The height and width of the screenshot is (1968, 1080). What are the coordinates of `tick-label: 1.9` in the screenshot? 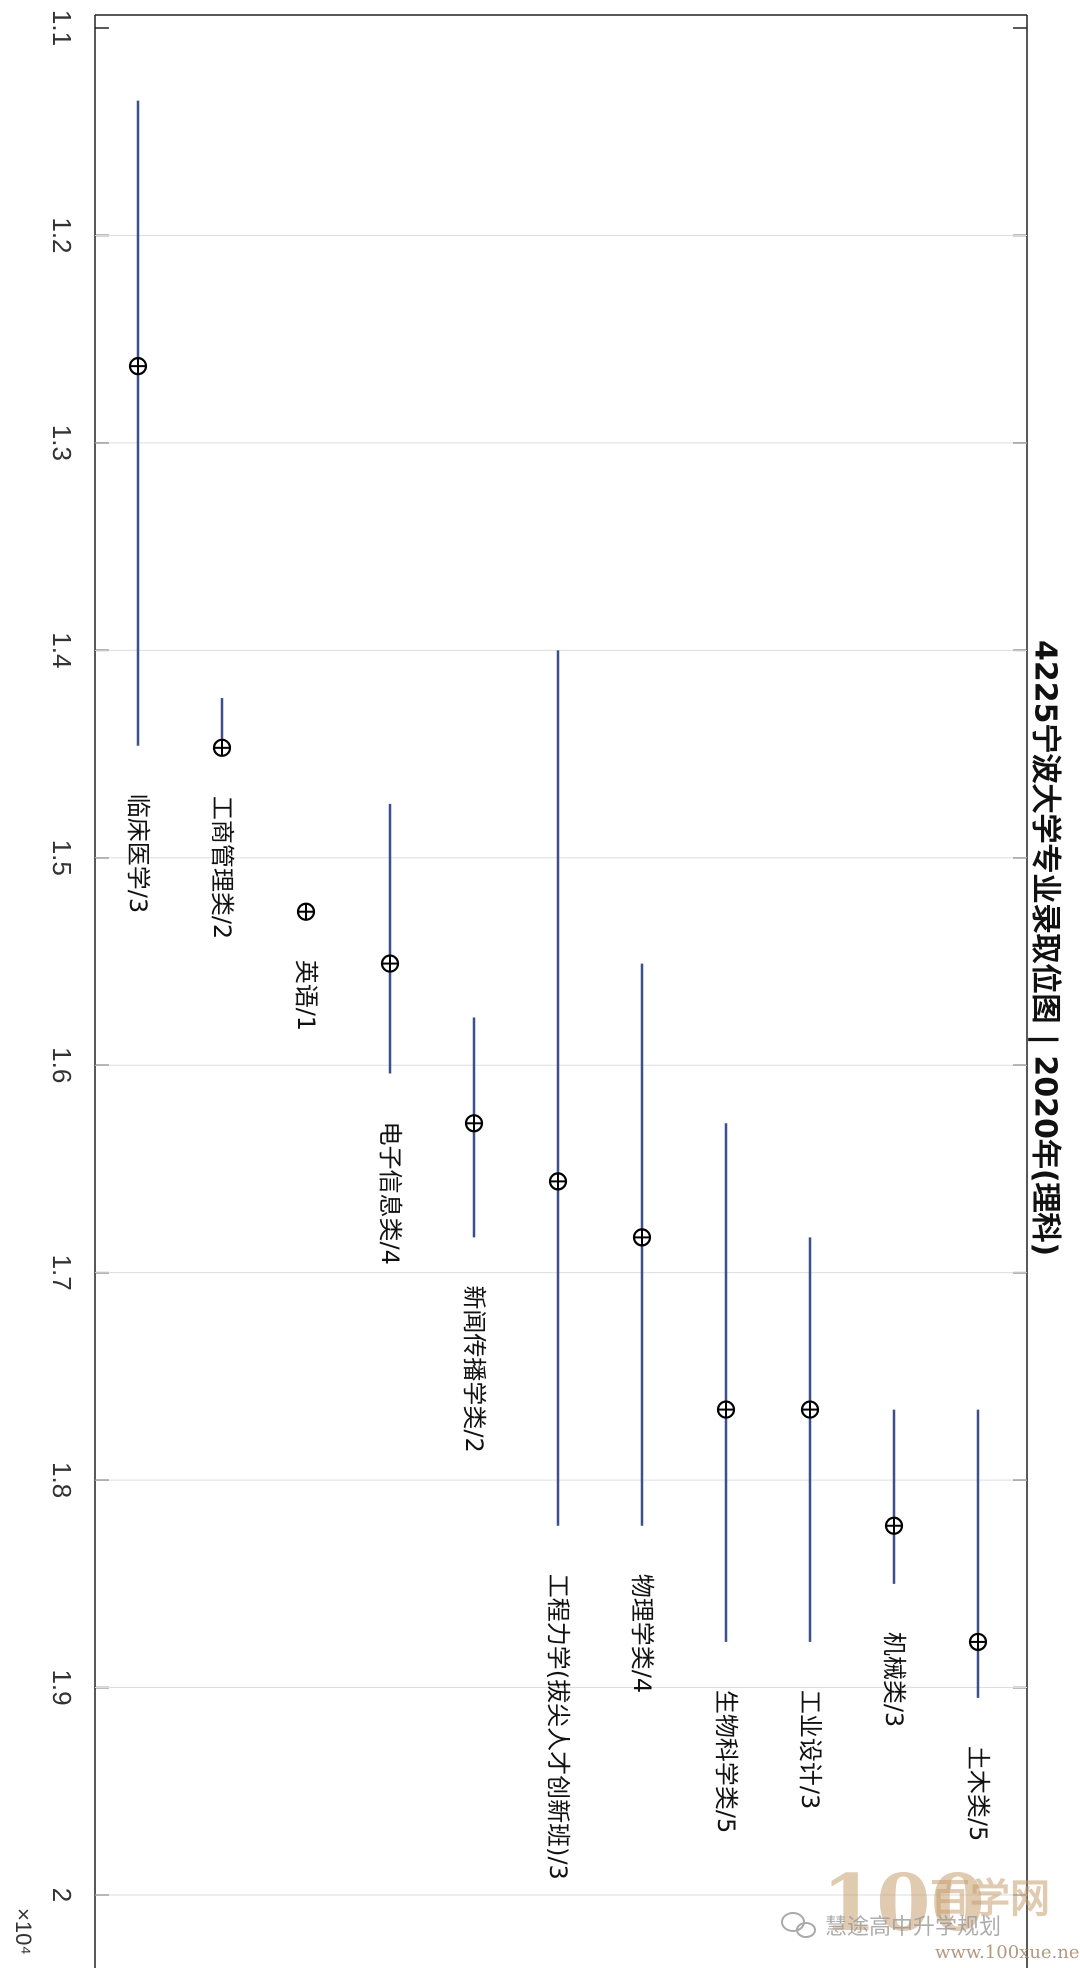 It's located at (62, 1687).